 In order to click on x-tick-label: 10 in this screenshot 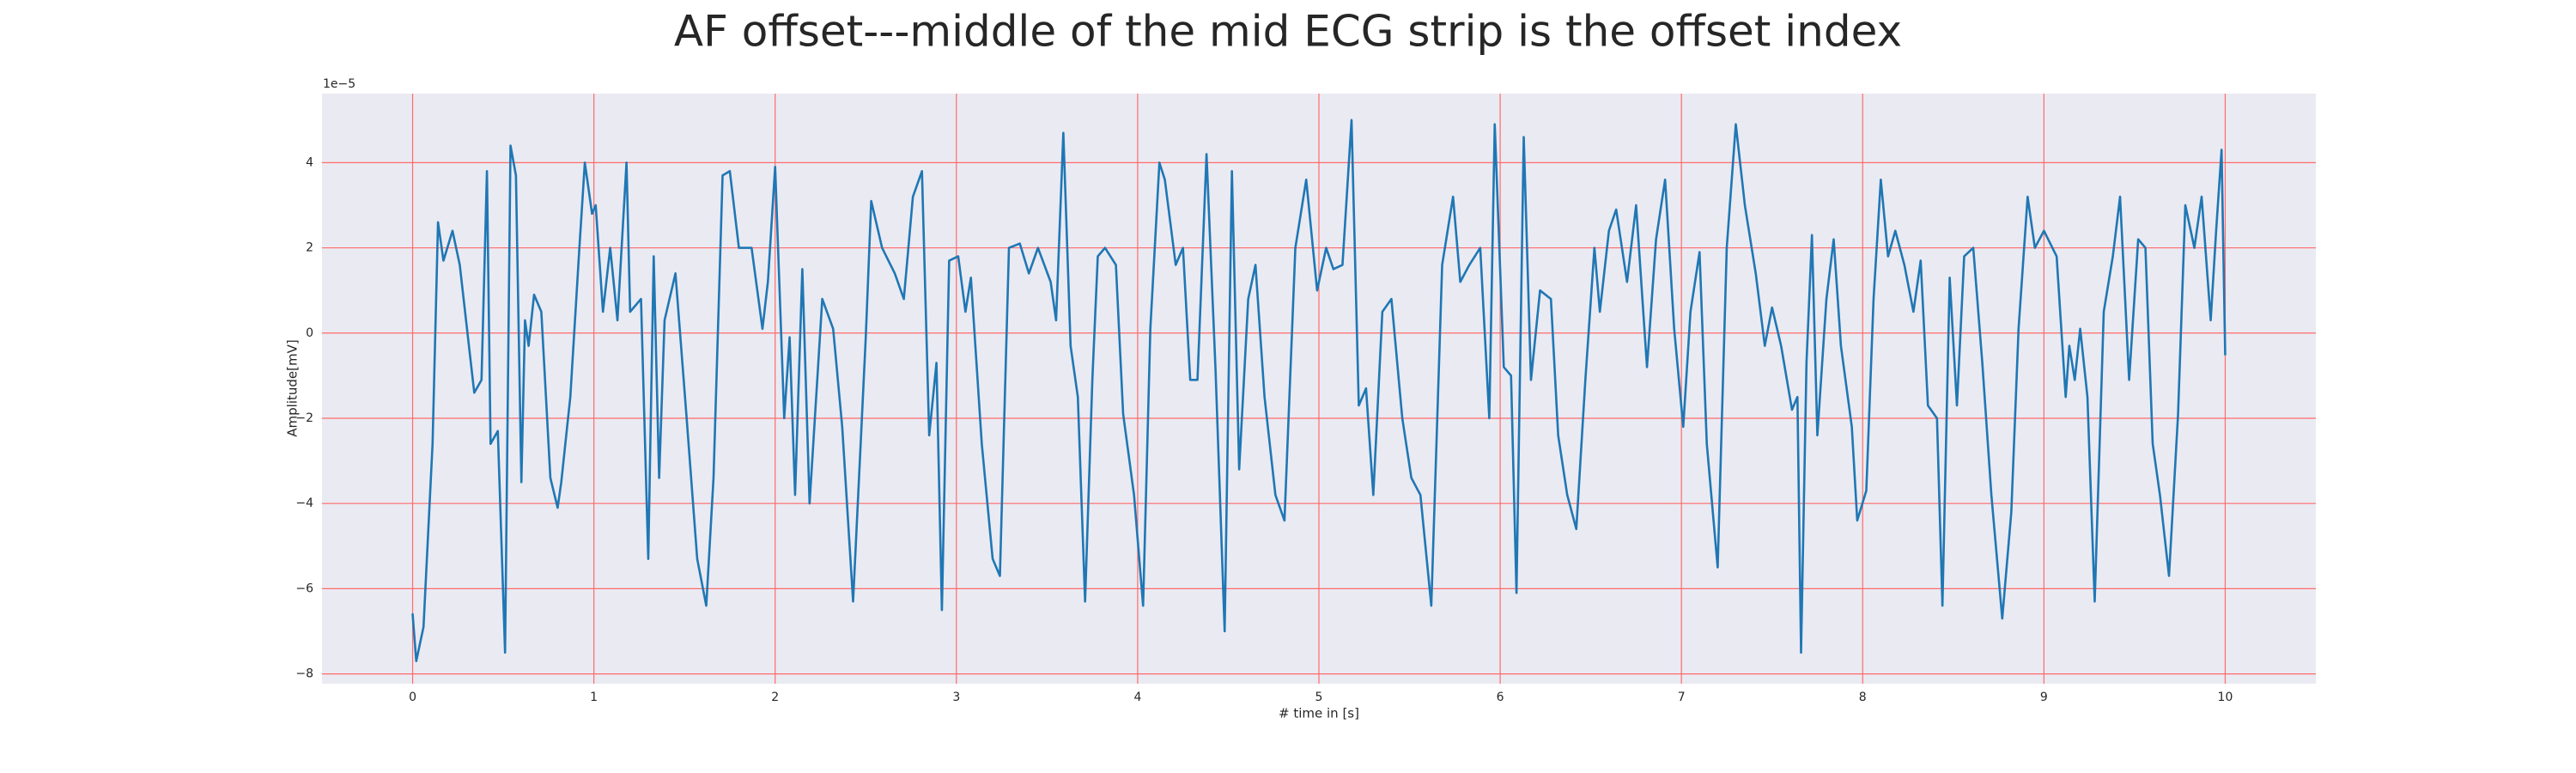, I will do `click(2225, 697)`.